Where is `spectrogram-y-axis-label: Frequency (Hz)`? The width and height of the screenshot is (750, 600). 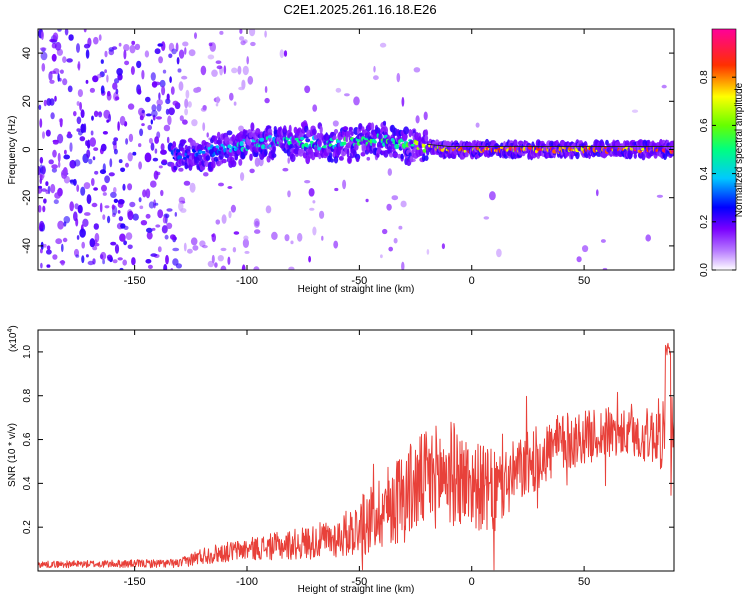
spectrogram-y-axis-label: Frequency (Hz) is located at coordinates (12, 150).